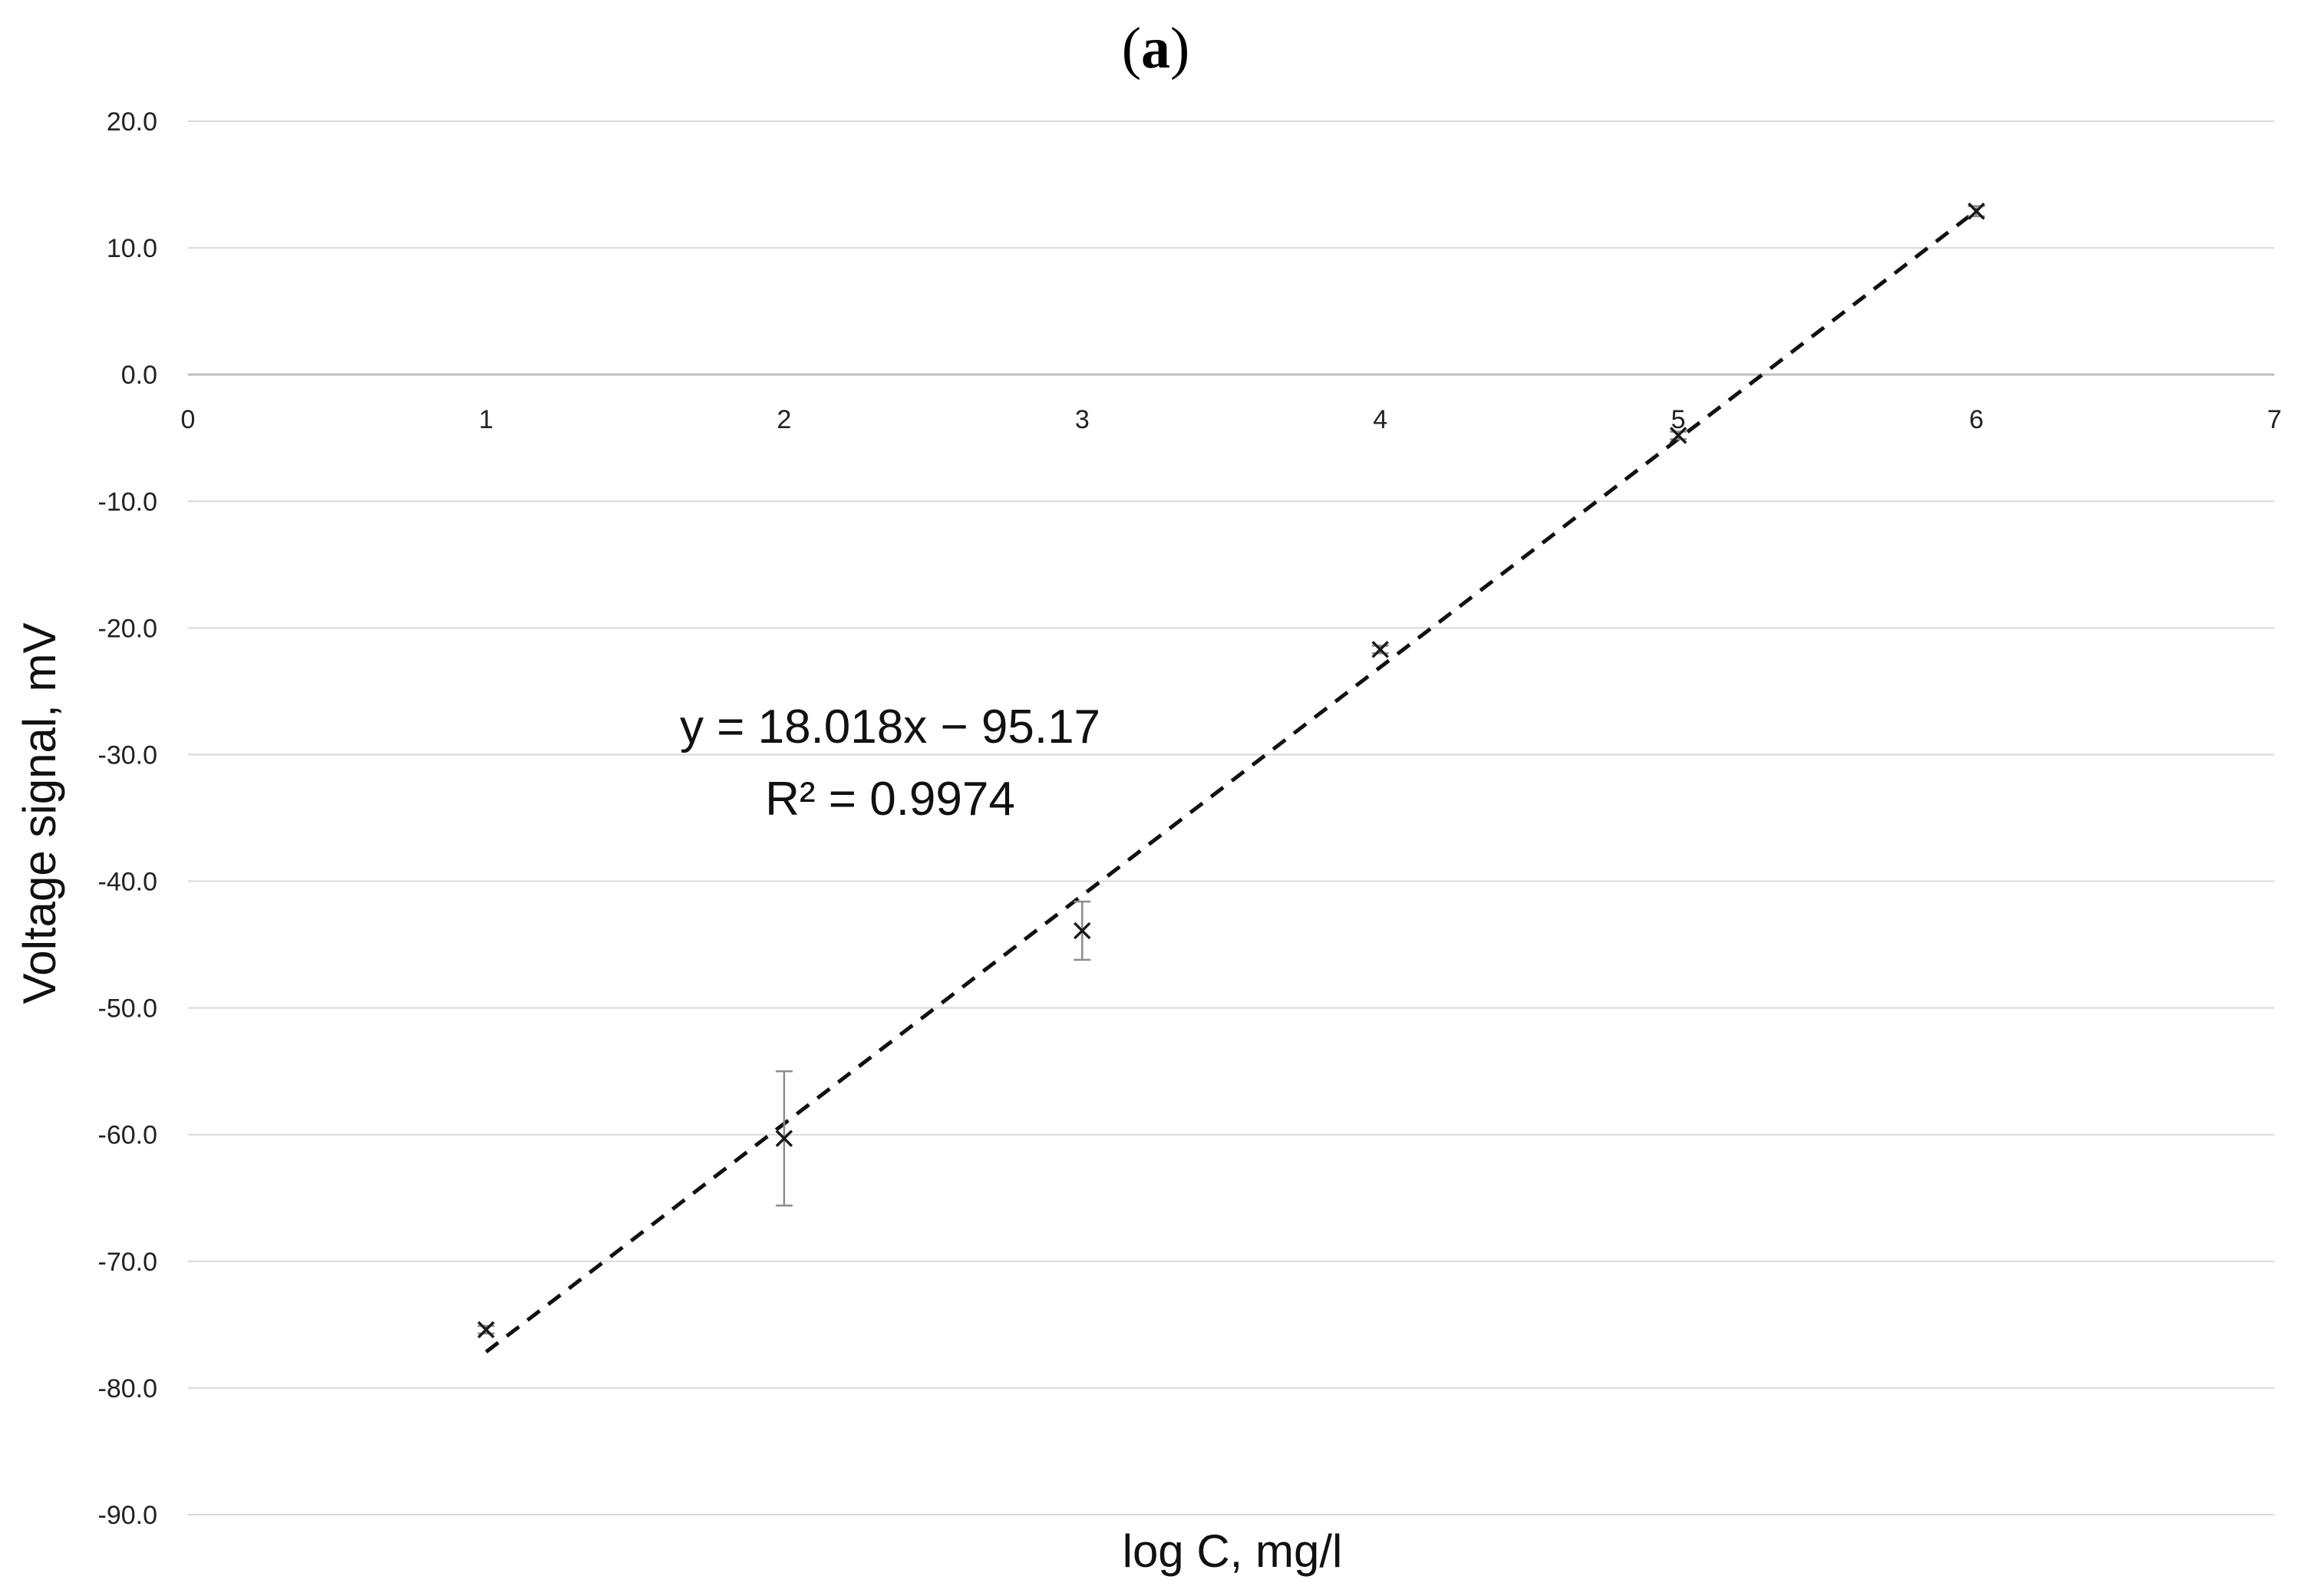  What do you see at coordinates (1231, 419) in the screenshot?
I see `x-tick-labels: 0 1 2 3 4 5 6 7` at bounding box center [1231, 419].